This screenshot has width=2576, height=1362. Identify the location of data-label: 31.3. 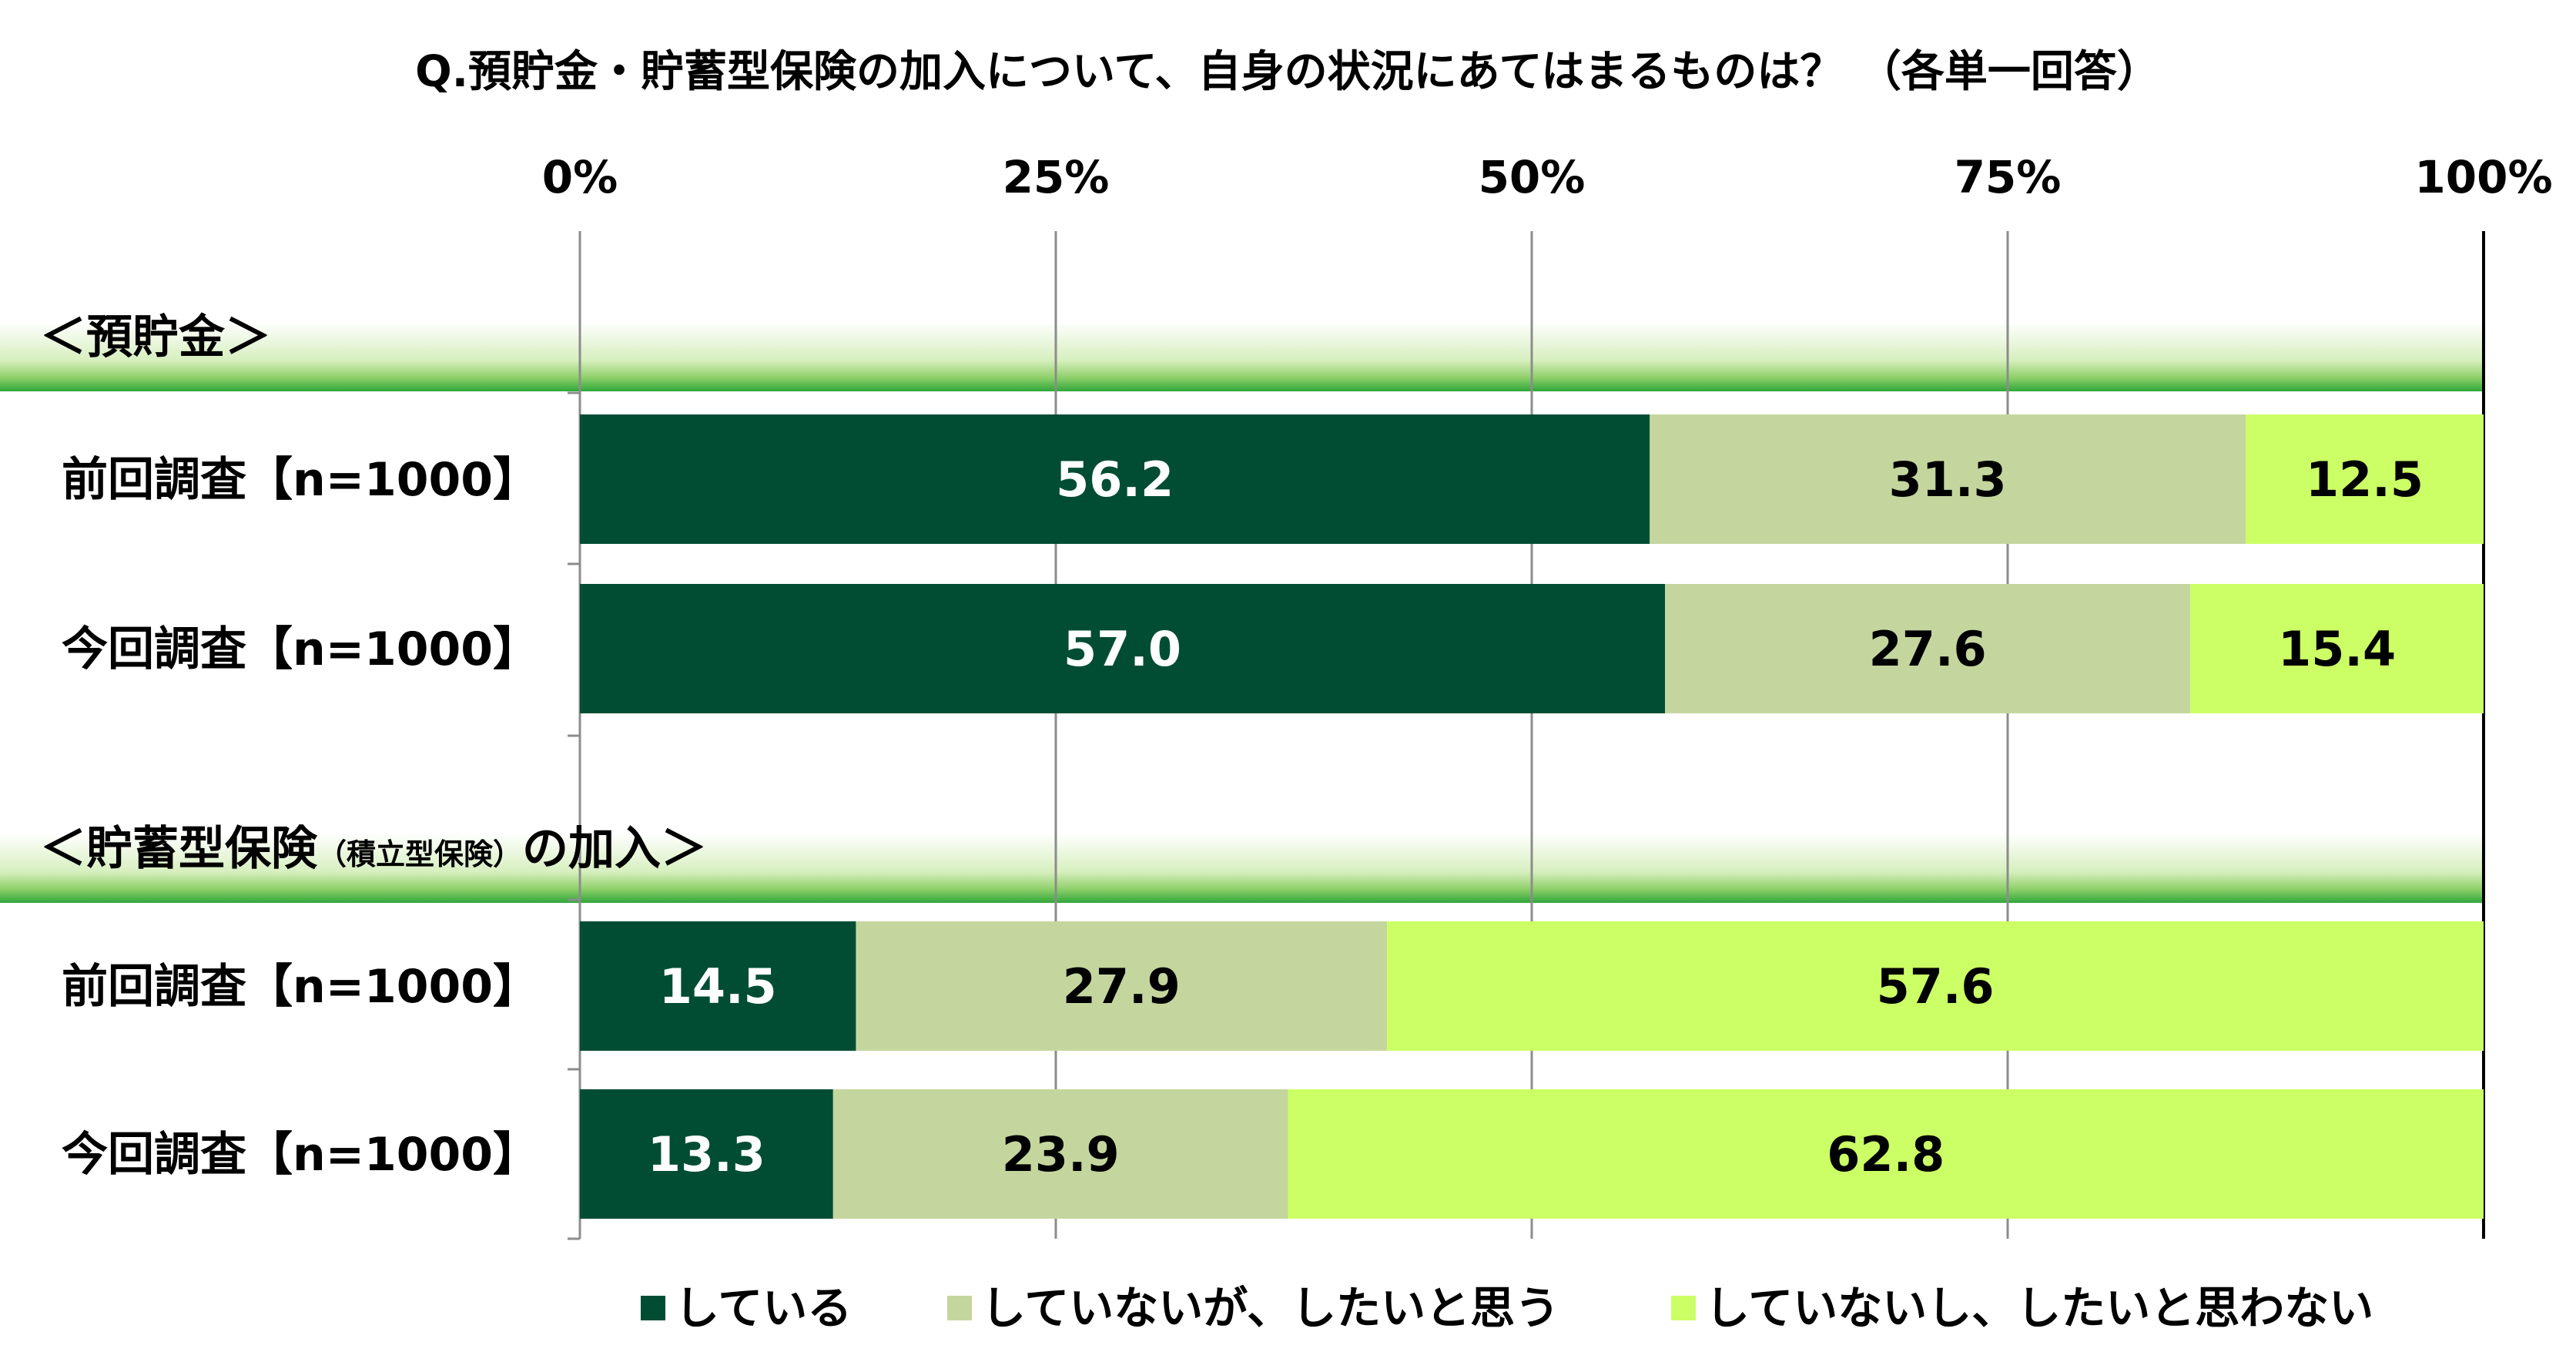
(1948, 480).